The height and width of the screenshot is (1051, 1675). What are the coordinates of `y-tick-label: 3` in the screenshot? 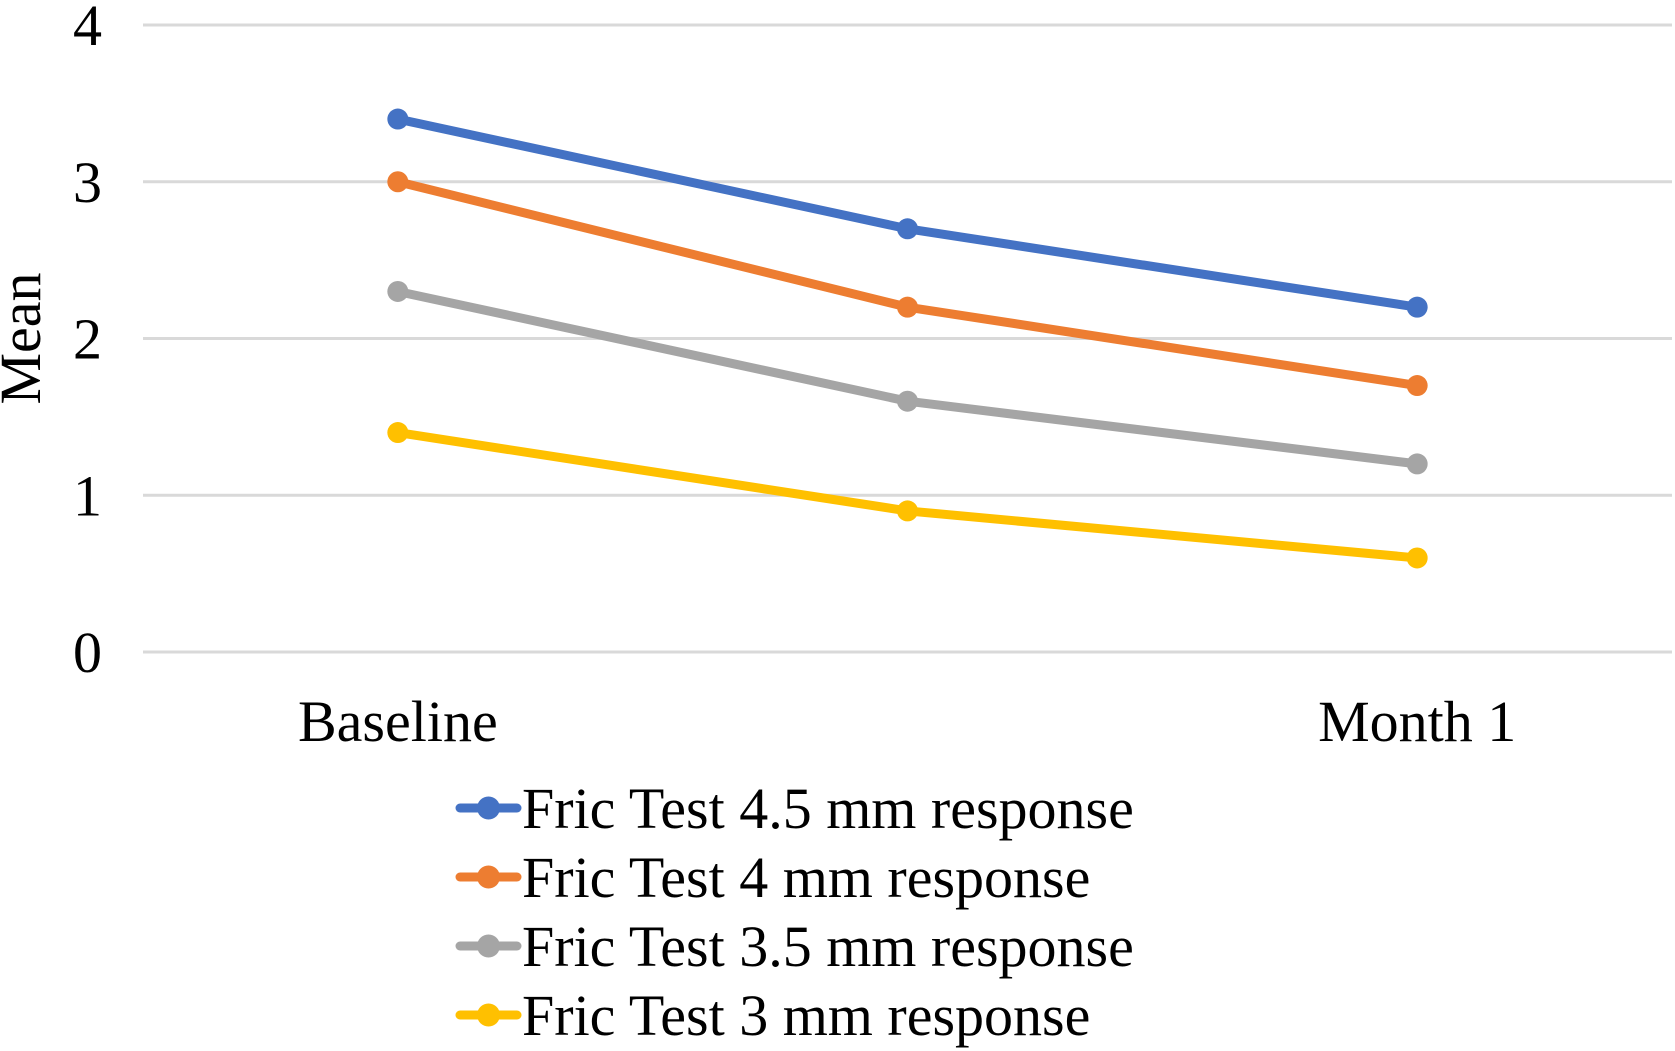 It's located at (87, 182).